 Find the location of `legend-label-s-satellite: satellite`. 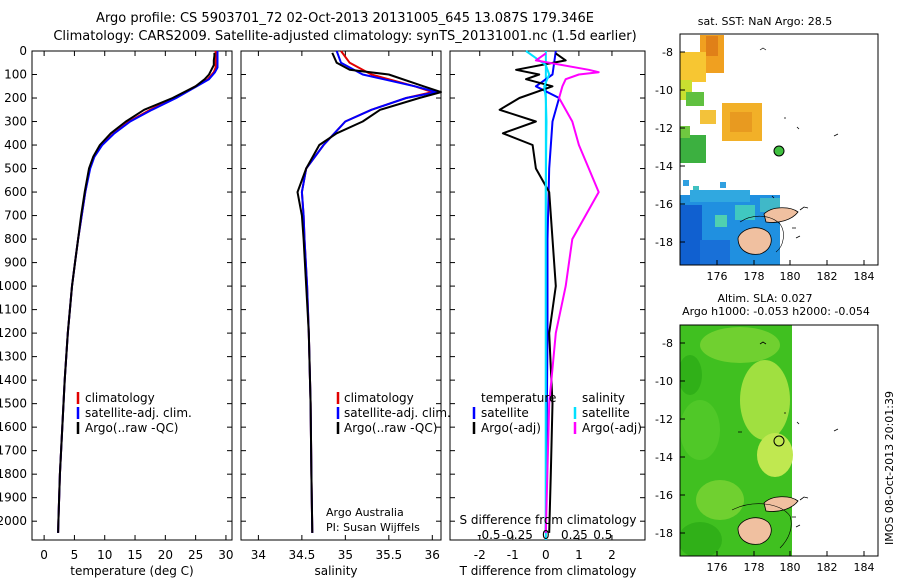

legend-label-s-satellite: satellite is located at coordinates (606, 413).